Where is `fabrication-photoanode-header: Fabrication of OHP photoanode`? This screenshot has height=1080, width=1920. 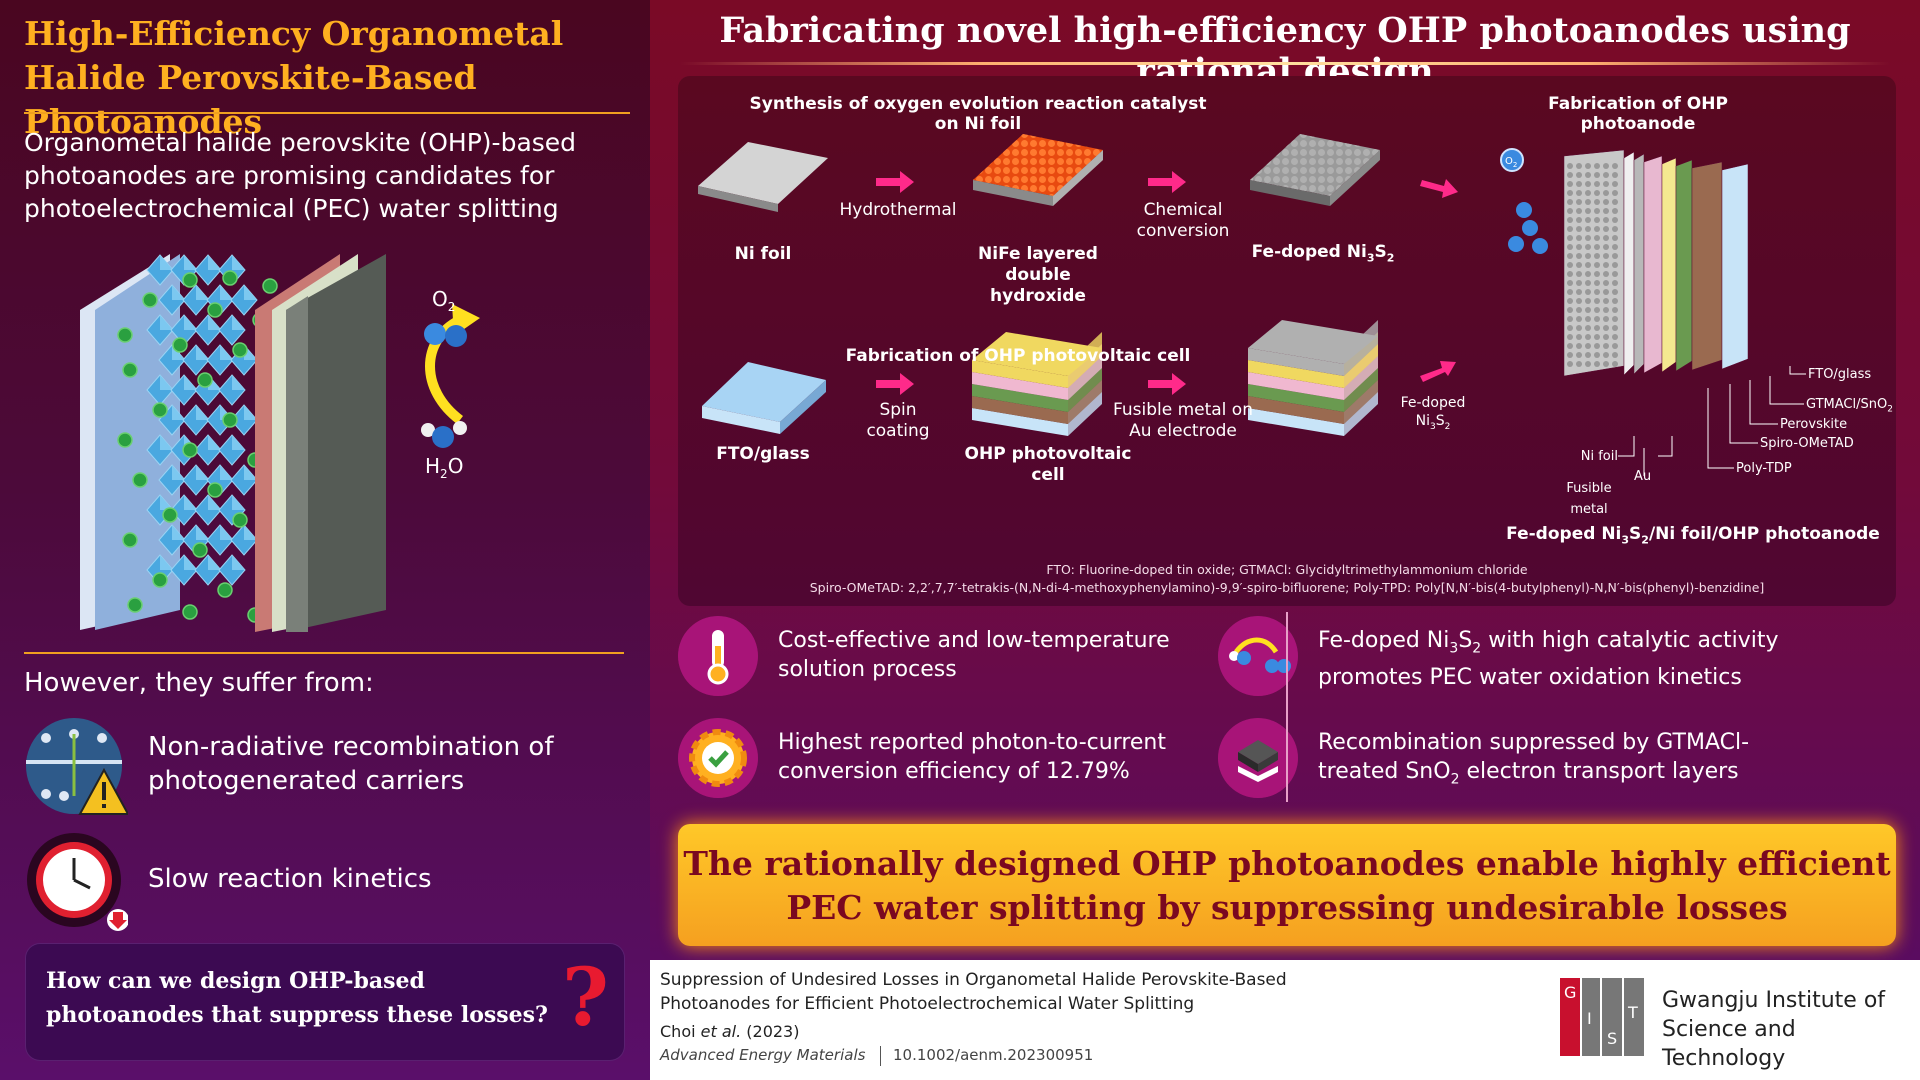
fabrication-photoanode-header: Fabrication of OHP photoanode is located at coordinates (1638, 114).